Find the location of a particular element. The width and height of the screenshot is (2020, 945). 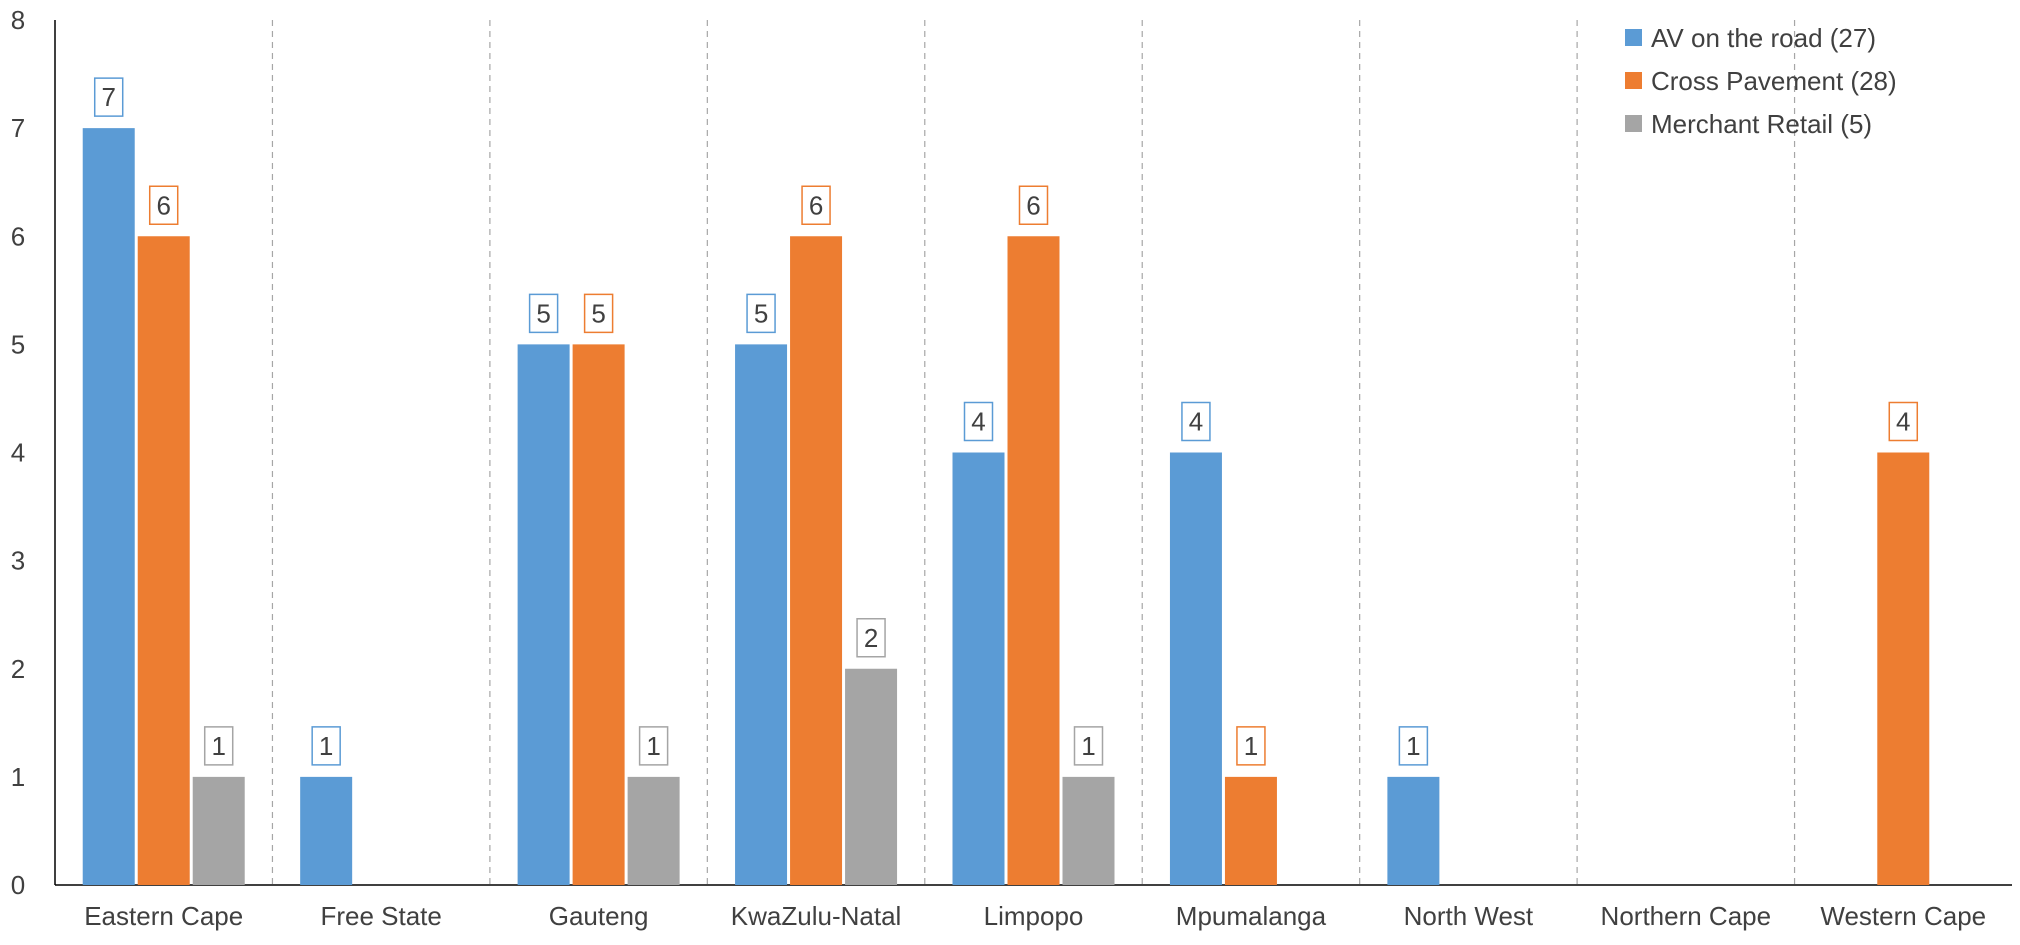

bar-av-on-the-road-27-mpumalanga is located at coordinates (1195, 668).